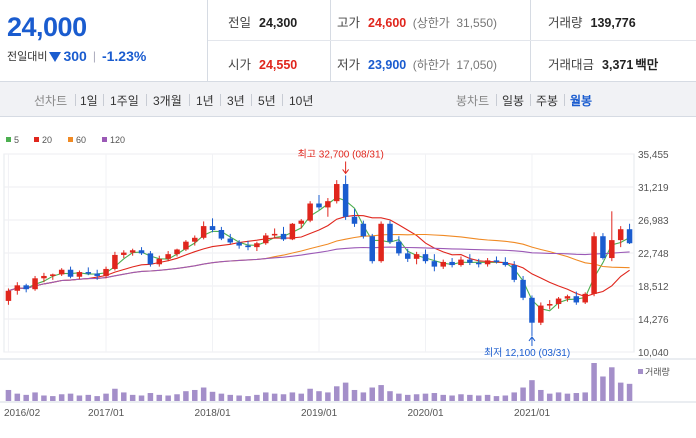 The height and width of the screenshot is (438, 696). Describe the element at coordinates (267, 101) in the screenshot. I see `period-5y: 5년` at that location.